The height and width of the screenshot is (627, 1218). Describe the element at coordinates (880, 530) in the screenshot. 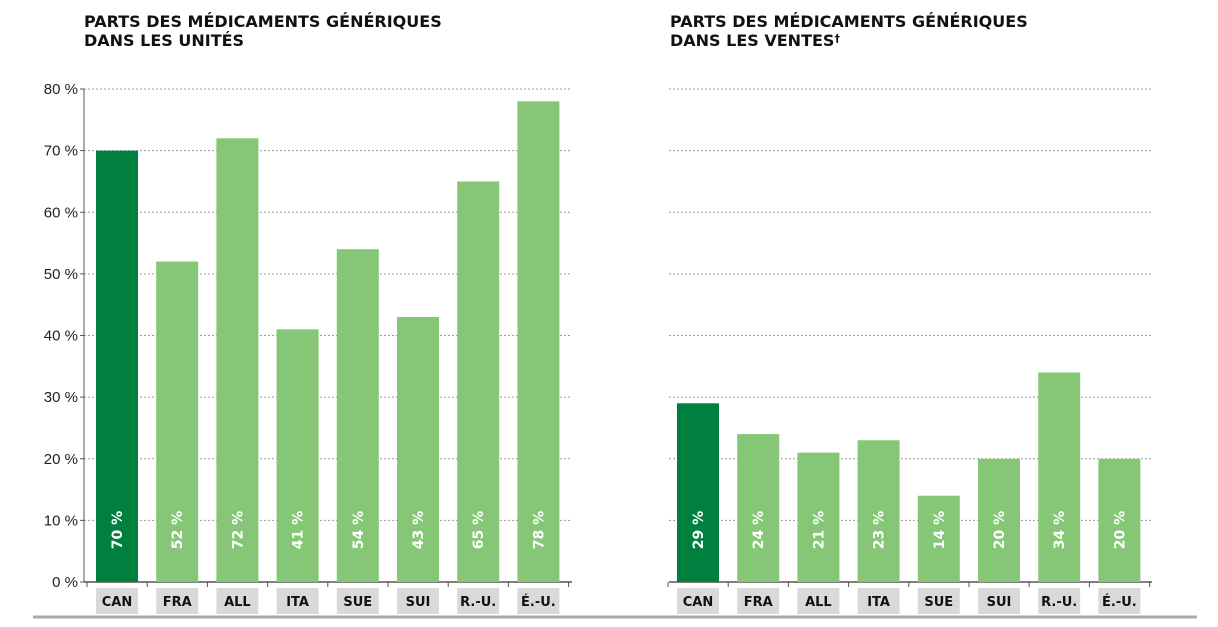

I see `value-label: 23 %` at that location.